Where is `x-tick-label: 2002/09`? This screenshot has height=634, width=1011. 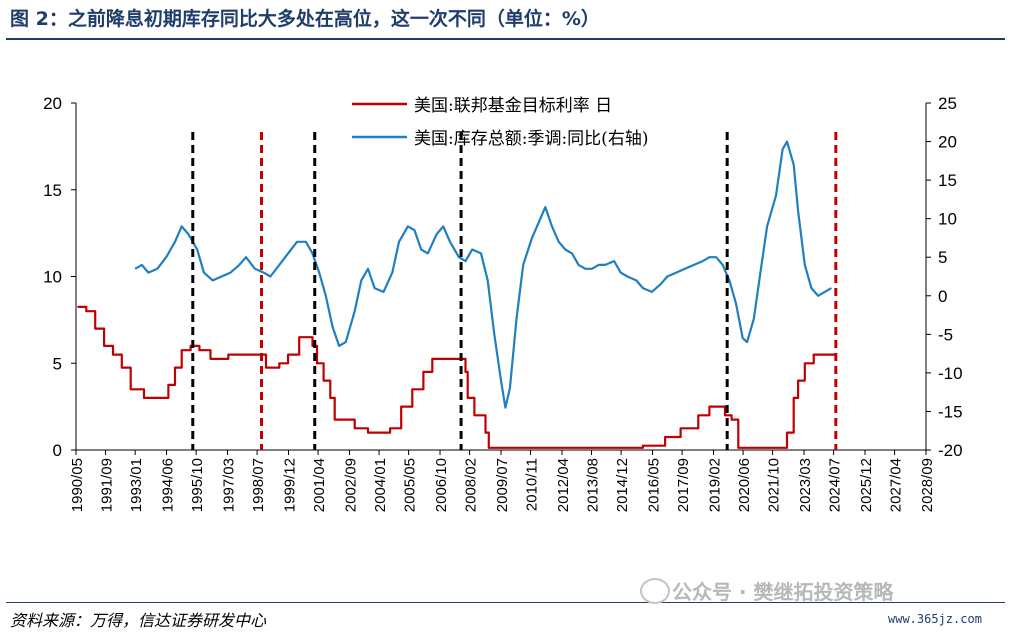
x-tick-label: 2002/09 is located at coordinates (350, 485).